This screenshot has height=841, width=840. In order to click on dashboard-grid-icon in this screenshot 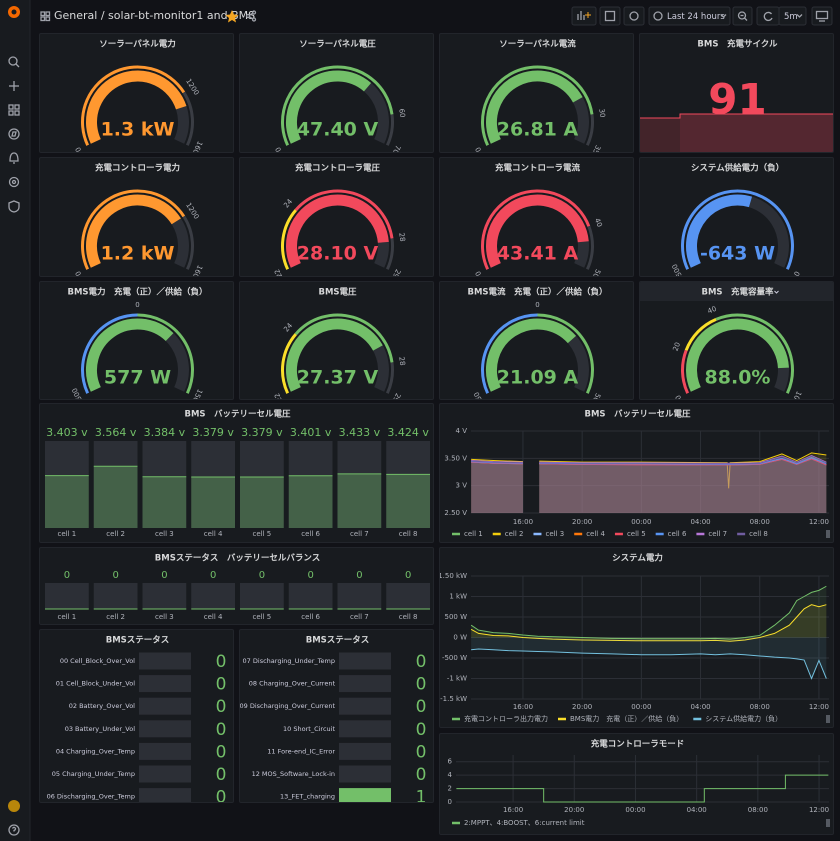, I will do `click(45, 16)`.